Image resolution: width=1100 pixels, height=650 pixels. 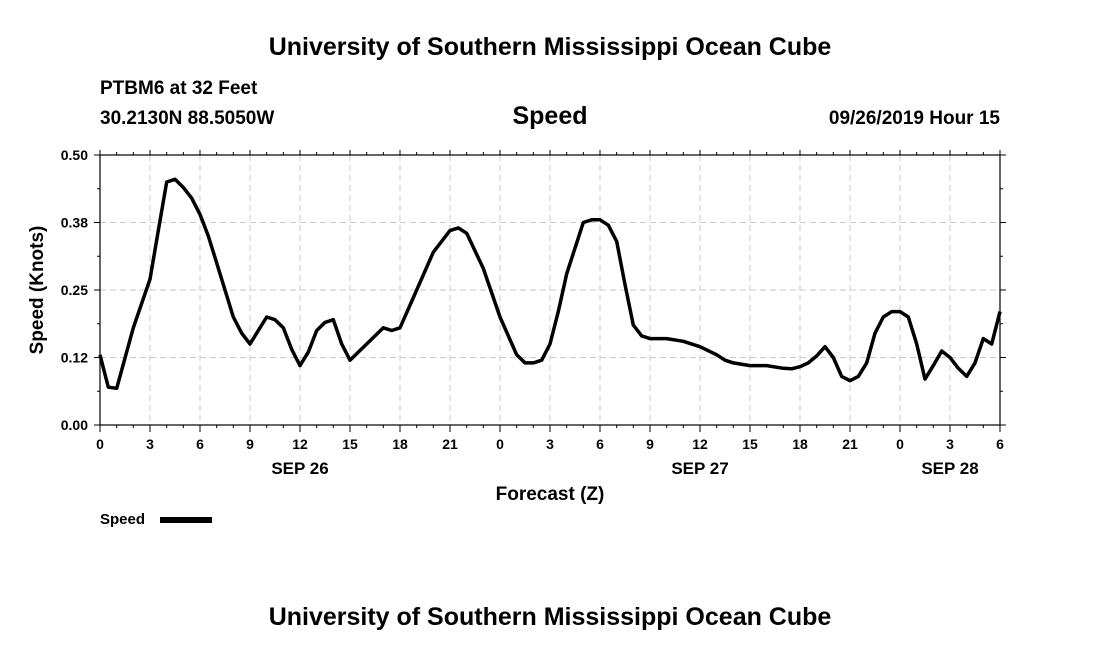 What do you see at coordinates (37, 290) in the screenshot?
I see `y-axis-title: Speed (Knots)` at bounding box center [37, 290].